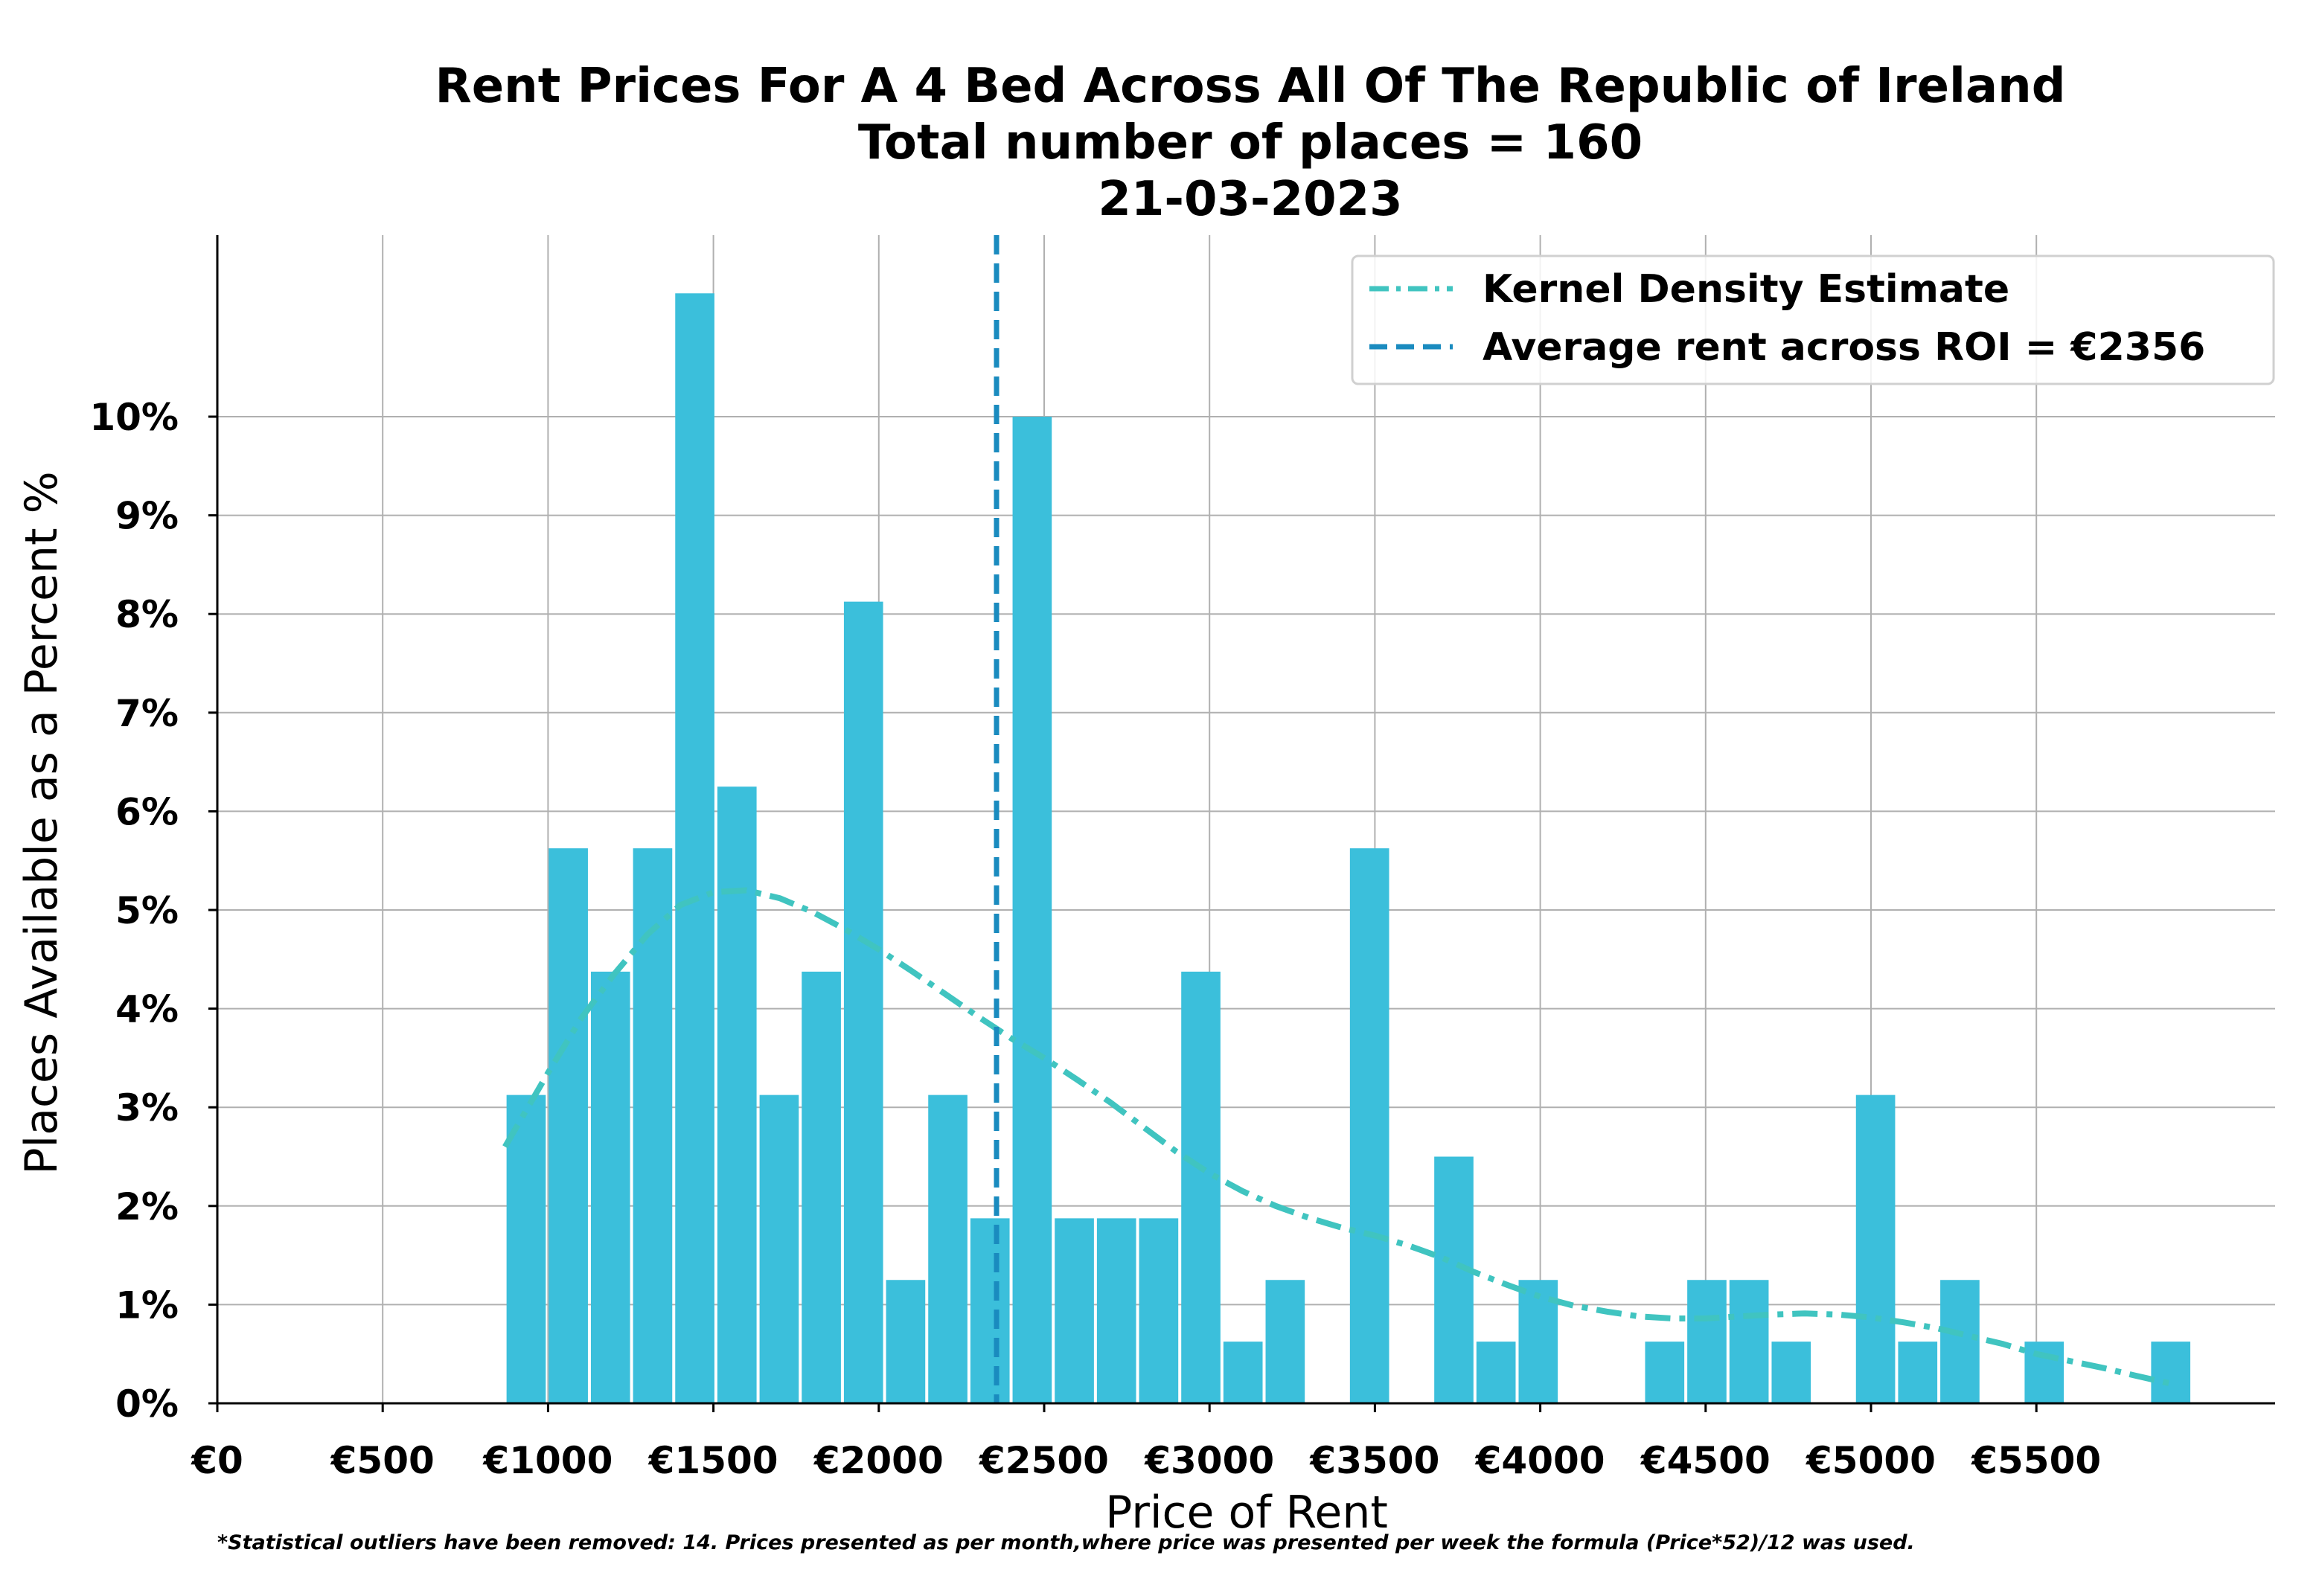 The height and width of the screenshot is (1596, 2322). Describe the element at coordinates (147, 811) in the screenshot. I see `y-tick-label: 6%` at that location.